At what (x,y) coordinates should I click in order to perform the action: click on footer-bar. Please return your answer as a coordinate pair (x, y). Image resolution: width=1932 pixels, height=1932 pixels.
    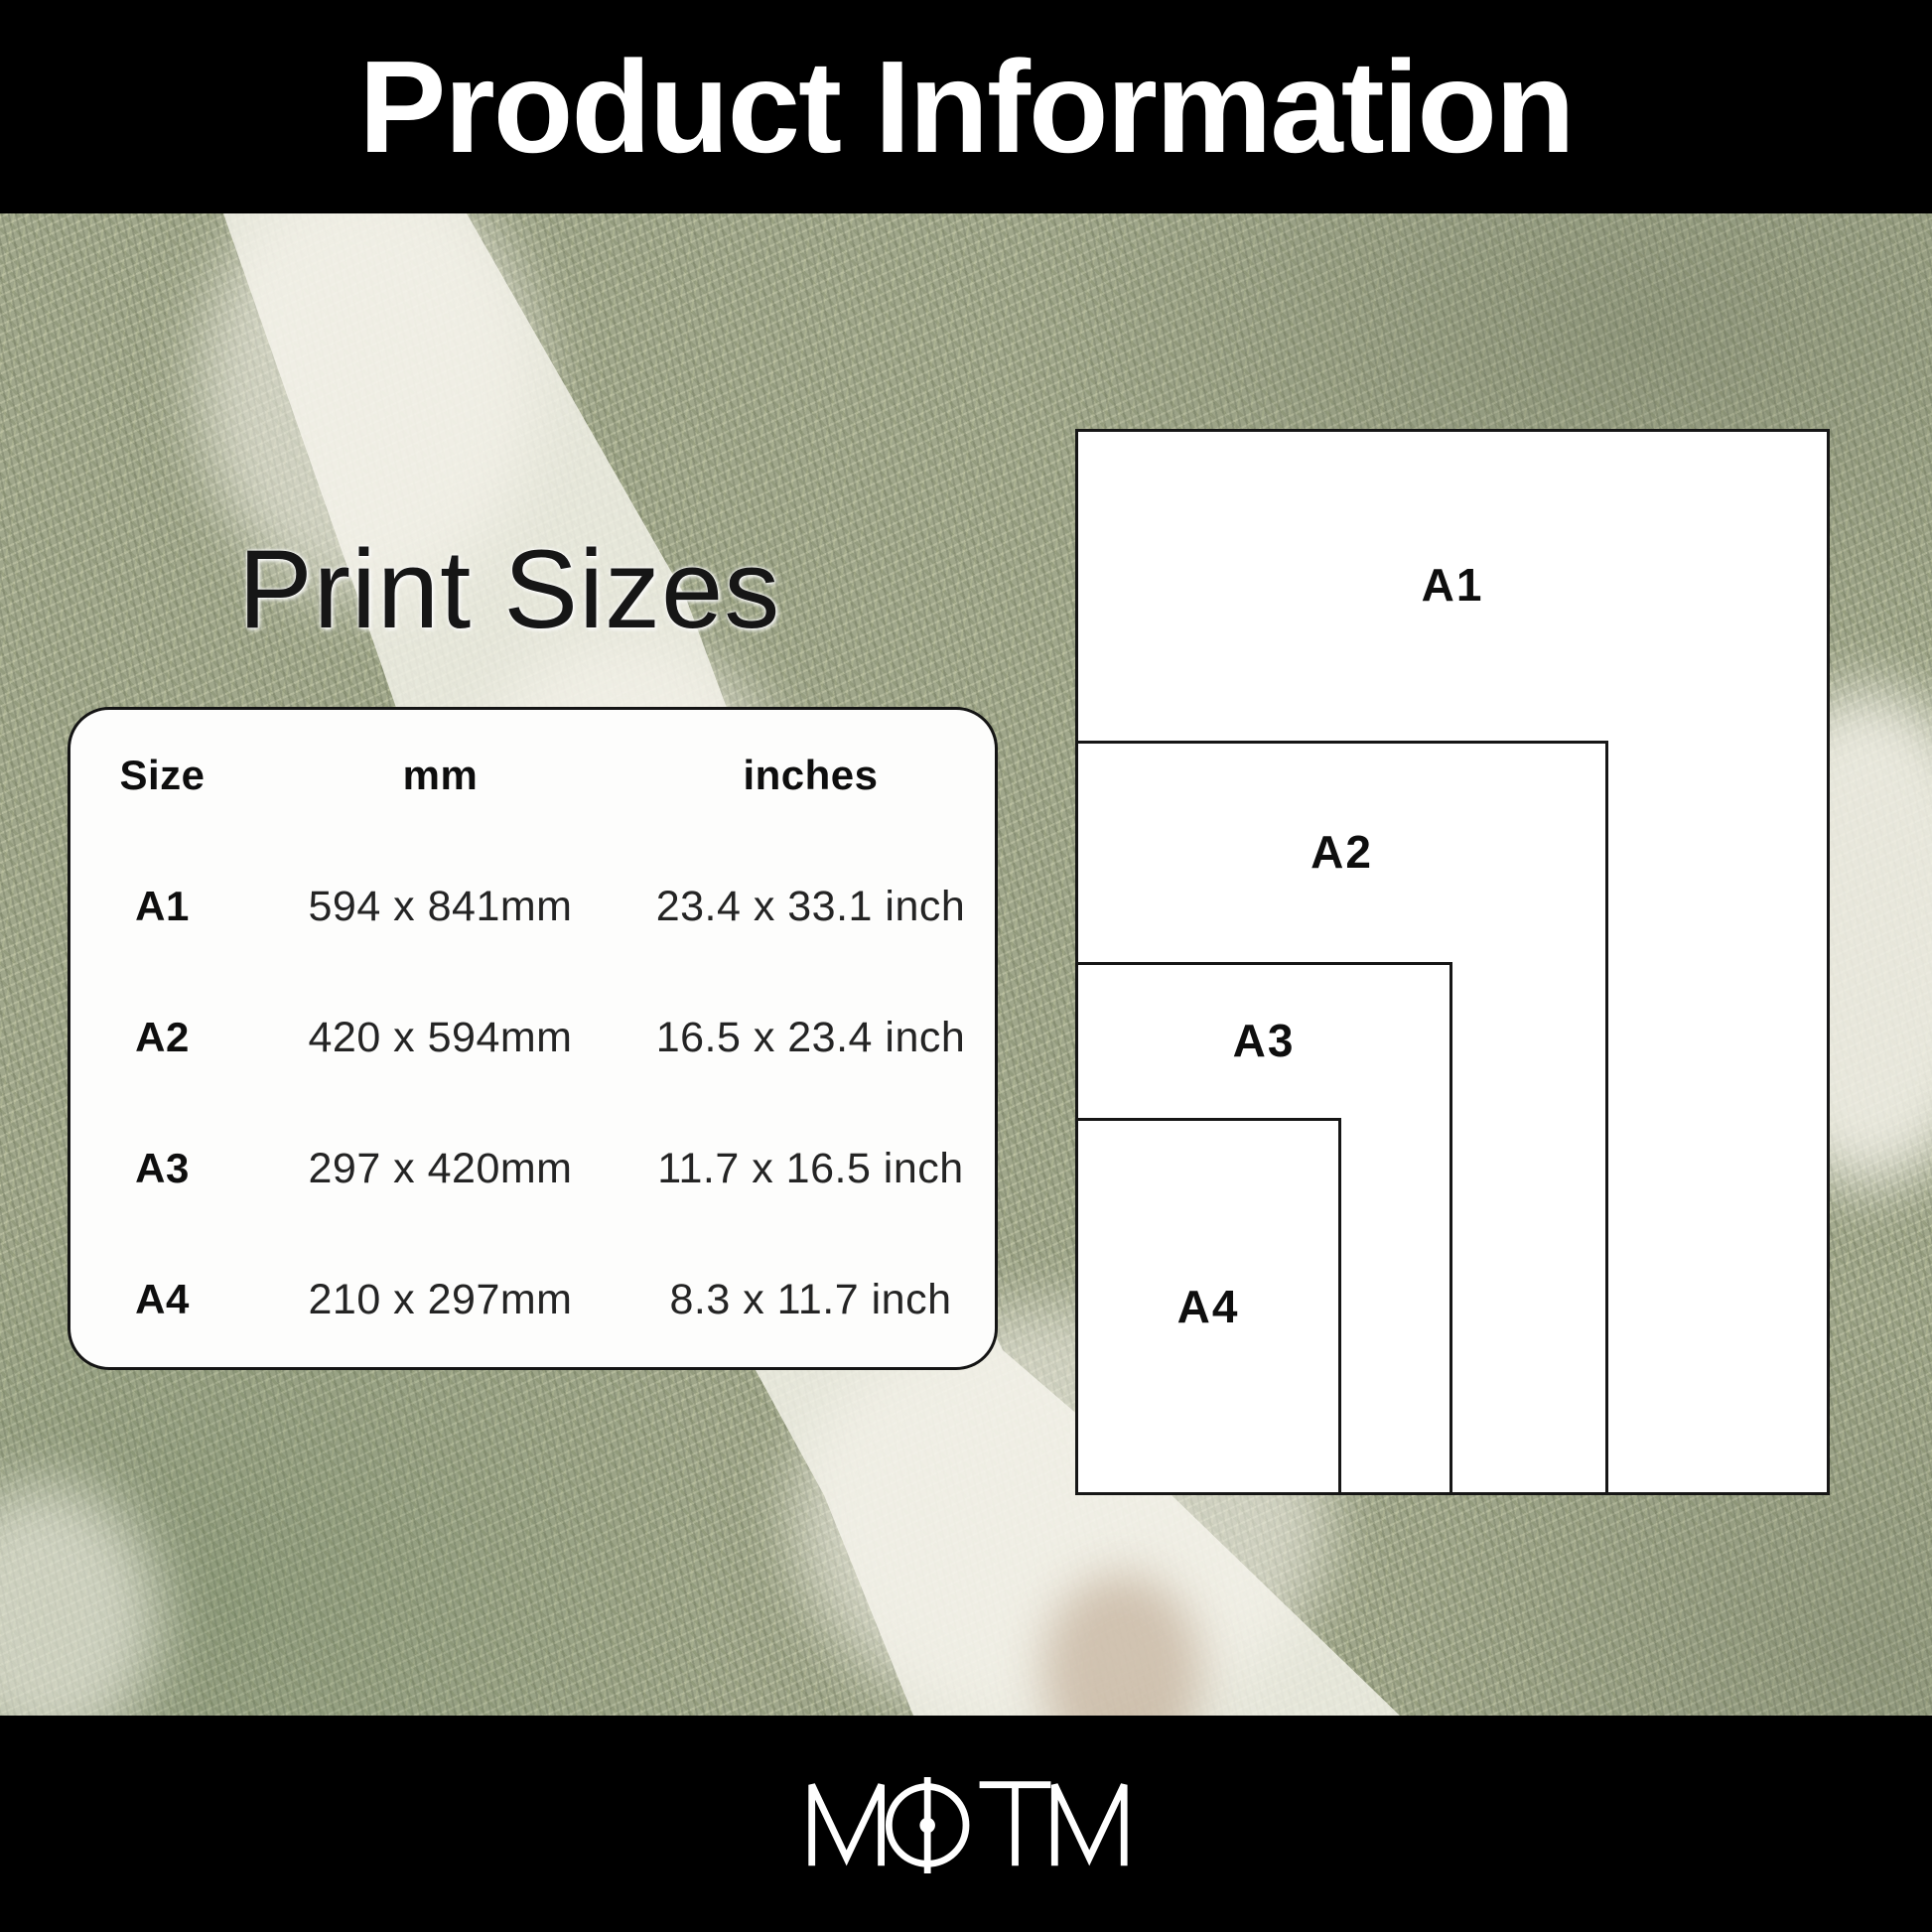
    Looking at the image, I should click on (966, 1824).